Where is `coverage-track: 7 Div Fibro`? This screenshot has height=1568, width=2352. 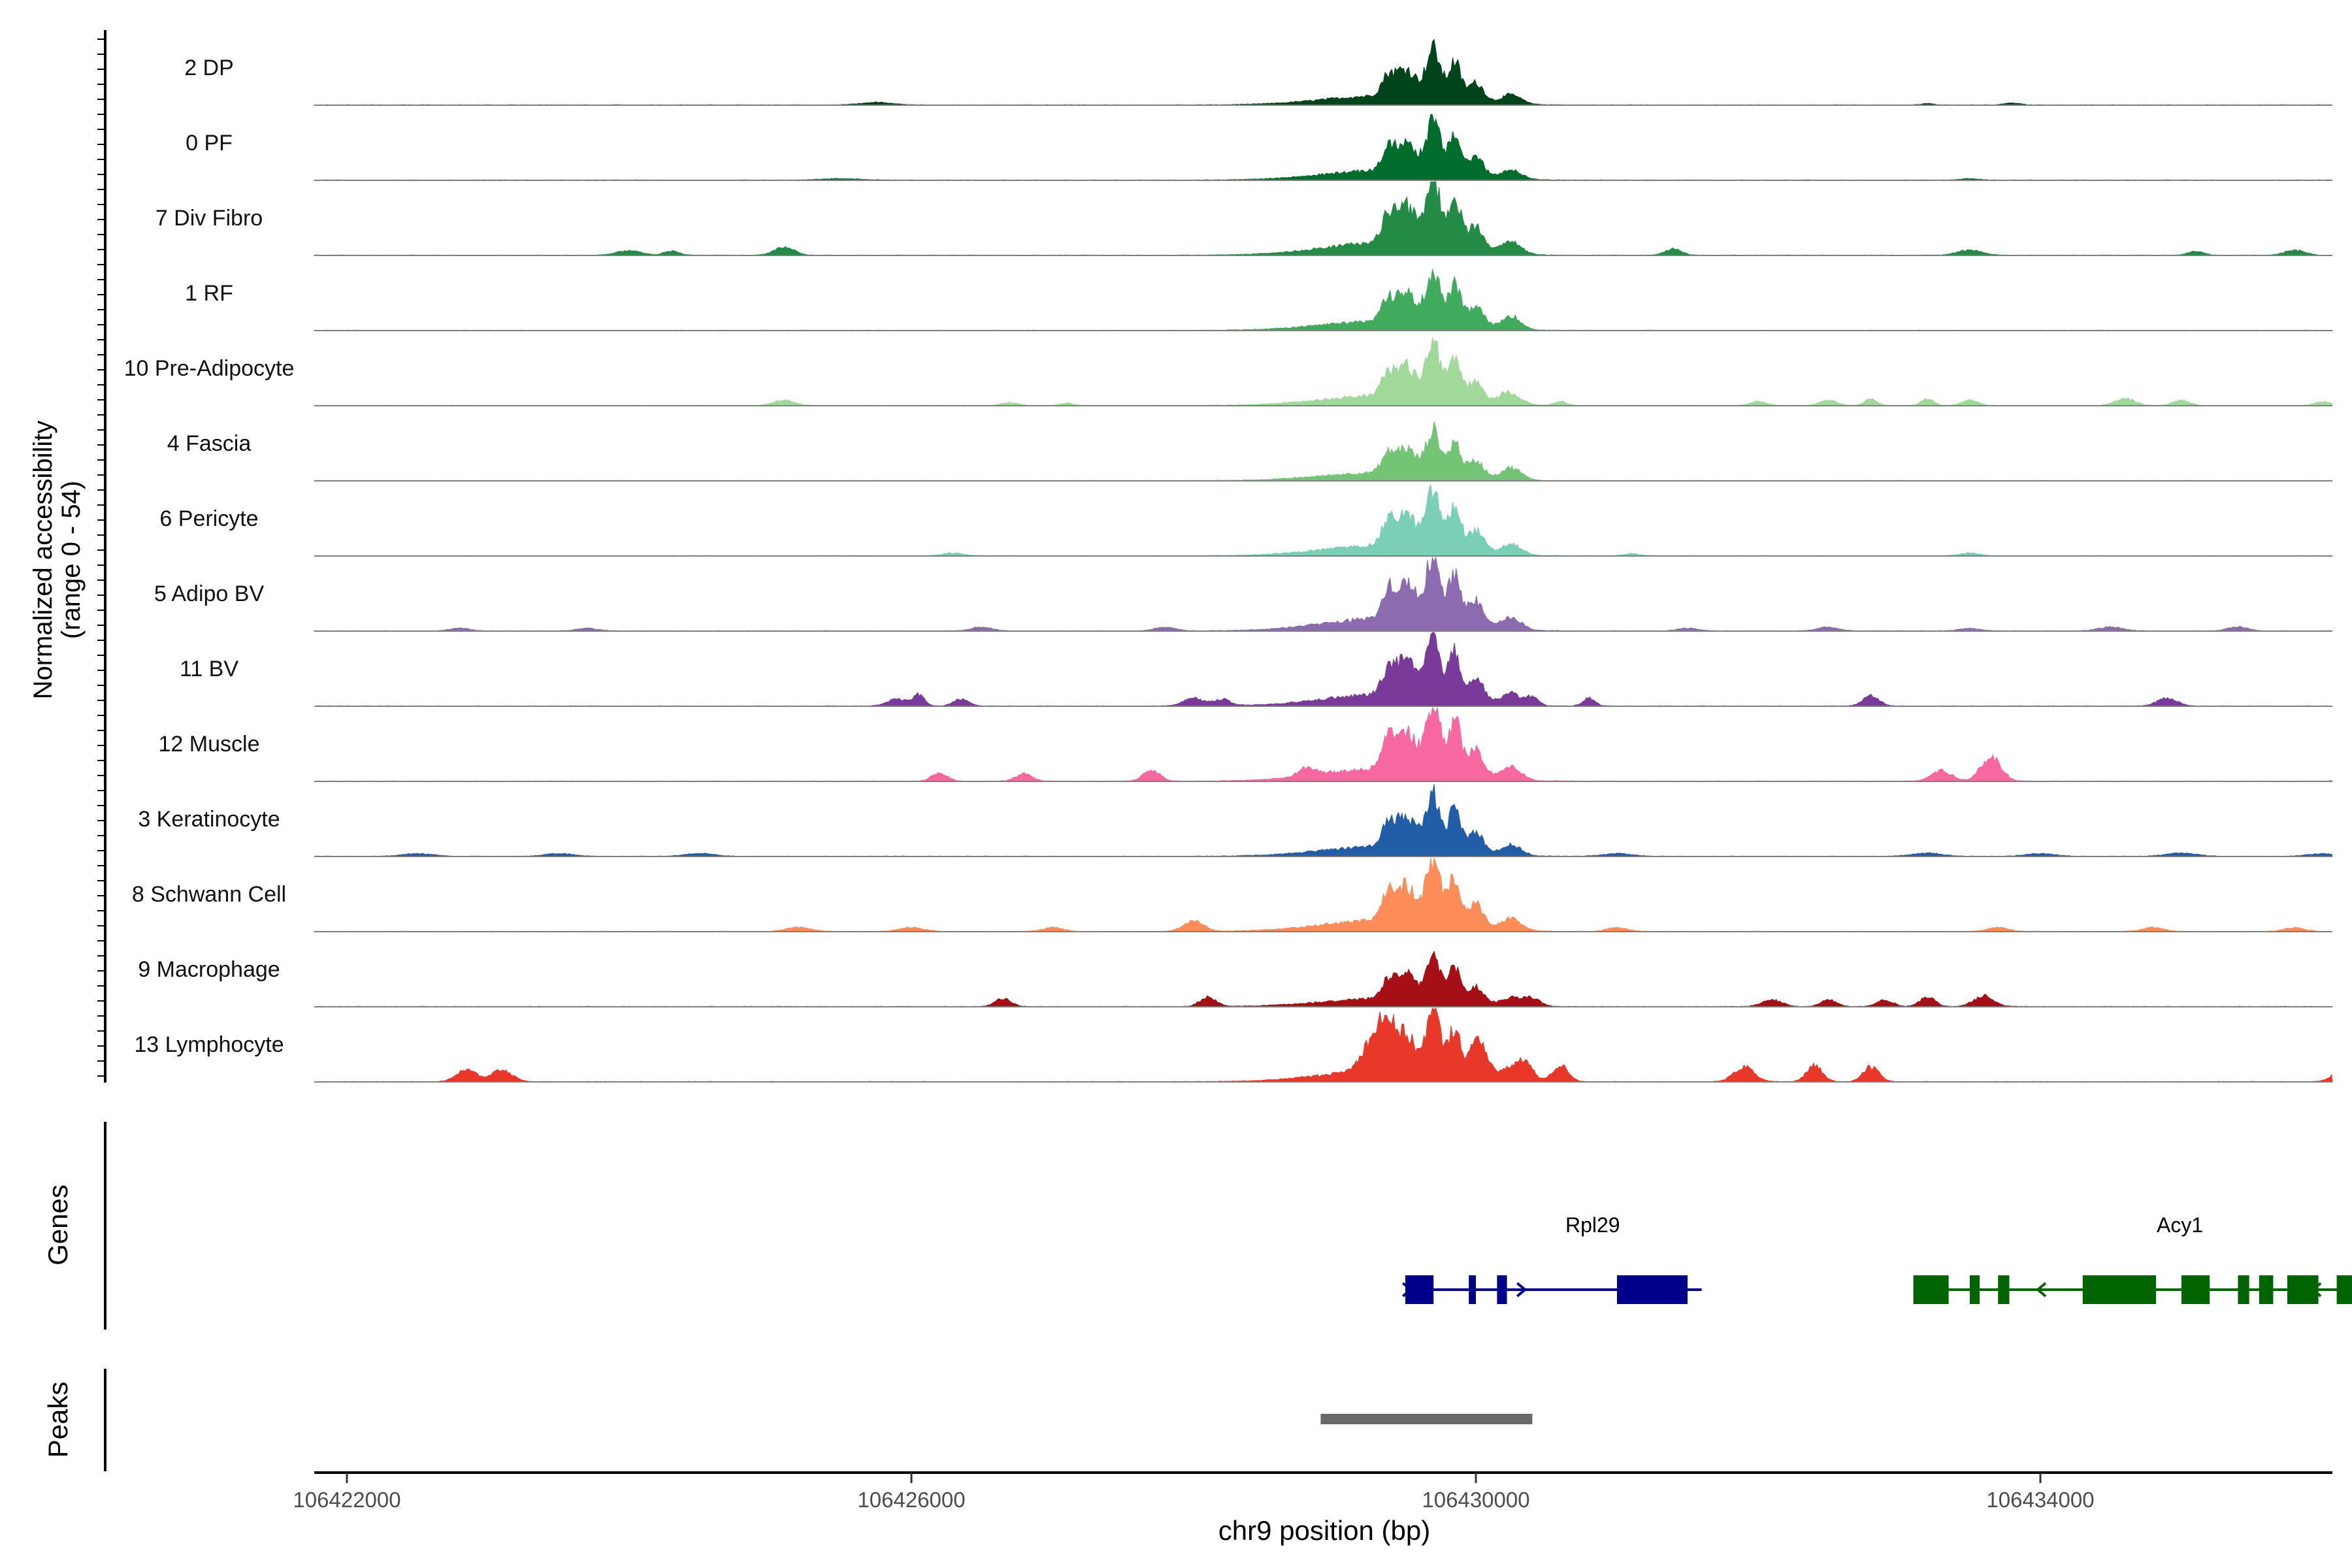 coverage-track: 7 Div Fibro is located at coordinates (1244, 218).